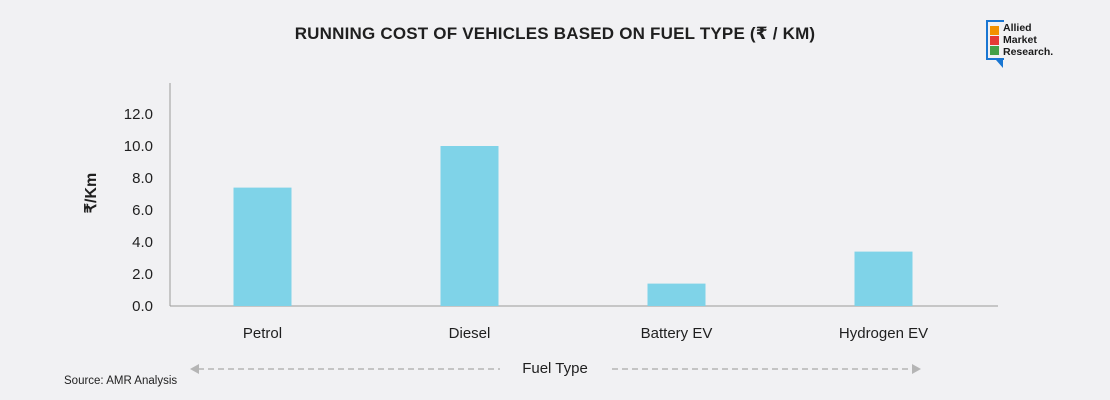 This screenshot has width=1110, height=400. I want to click on x-tick-label: Hydrogen EV, so click(883, 333).